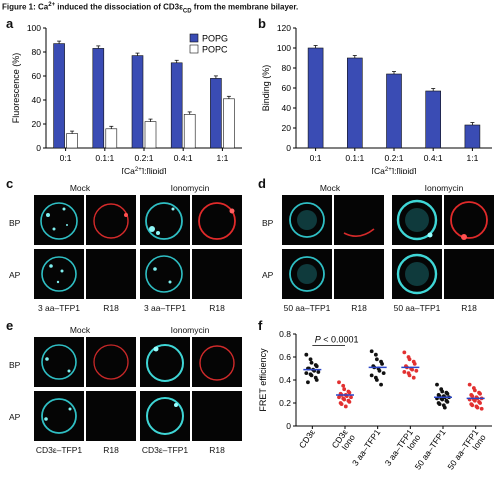  Describe the element at coordinates (16, 88) in the screenshot. I see `y-axis-label: Fluorescence (%)` at that location.